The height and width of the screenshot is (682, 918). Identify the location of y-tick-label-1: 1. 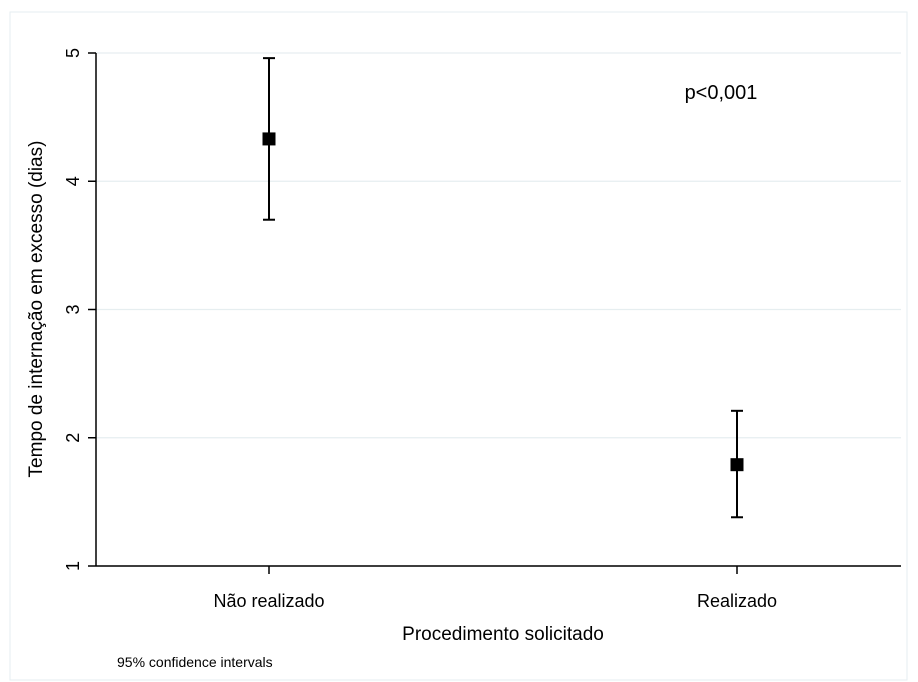
(73, 566).